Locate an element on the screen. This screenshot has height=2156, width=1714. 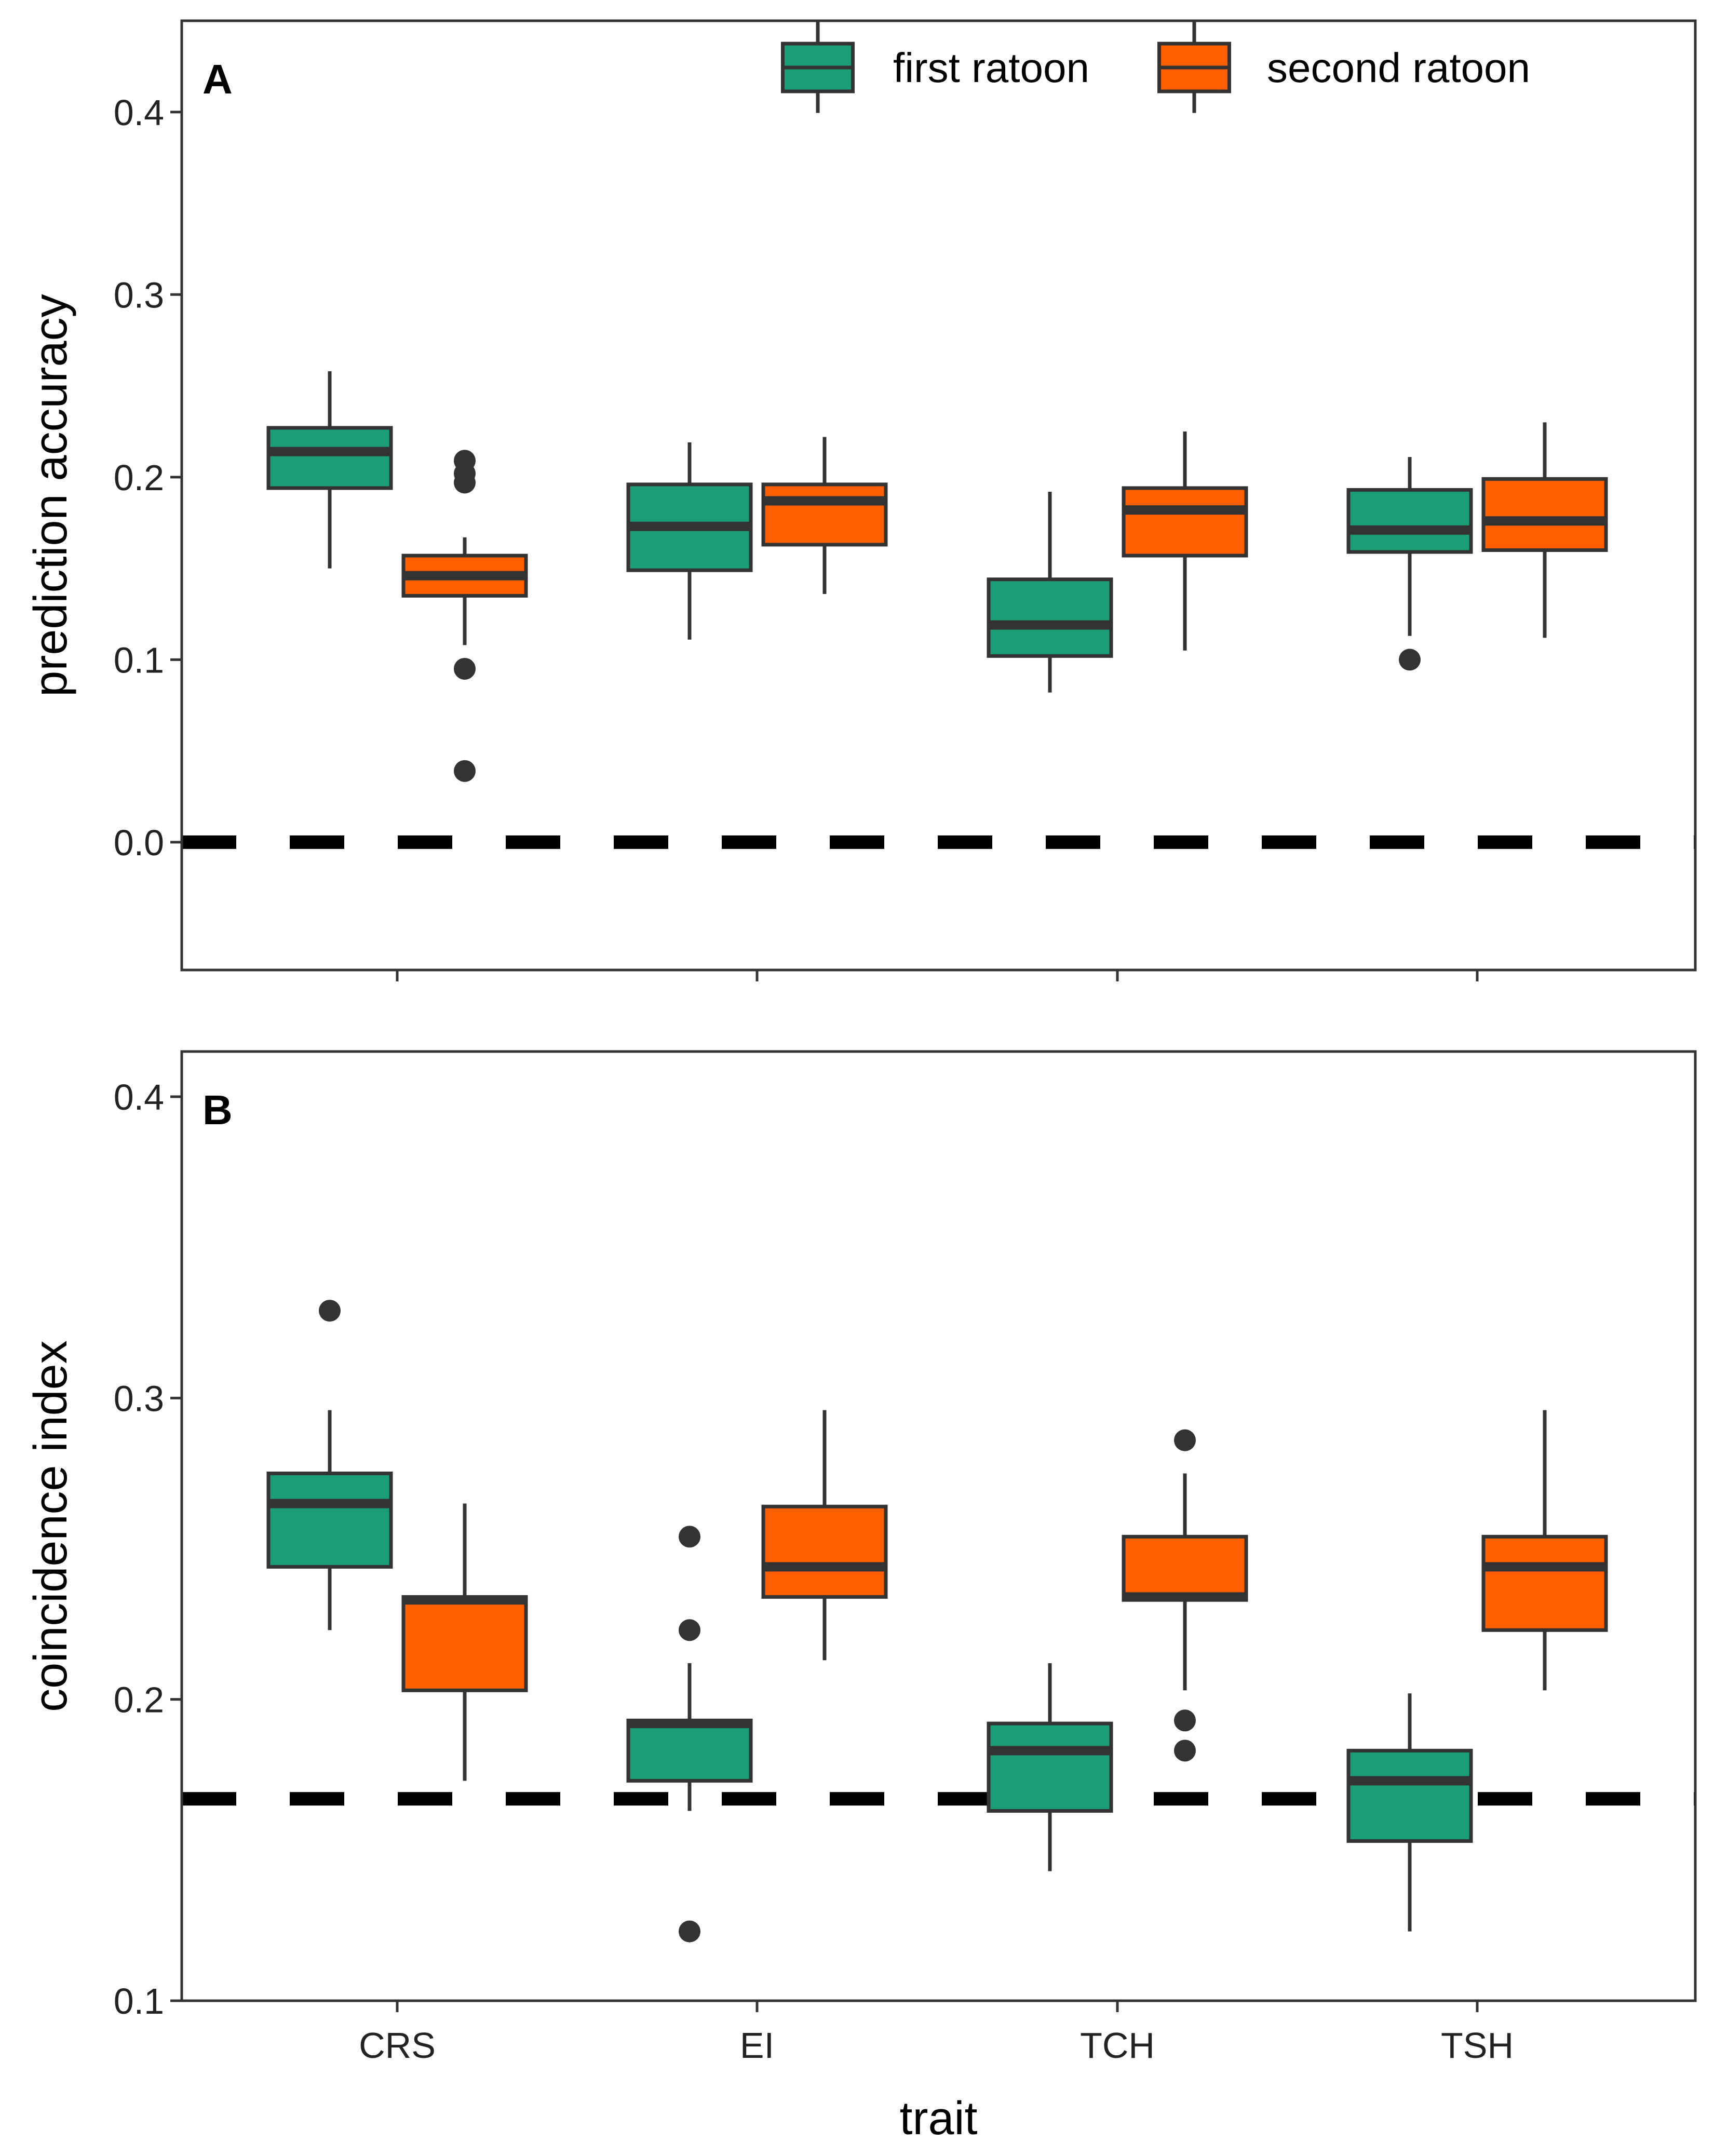
legend-entry-first-ratoon: first ratoon is located at coordinates (935, 67).